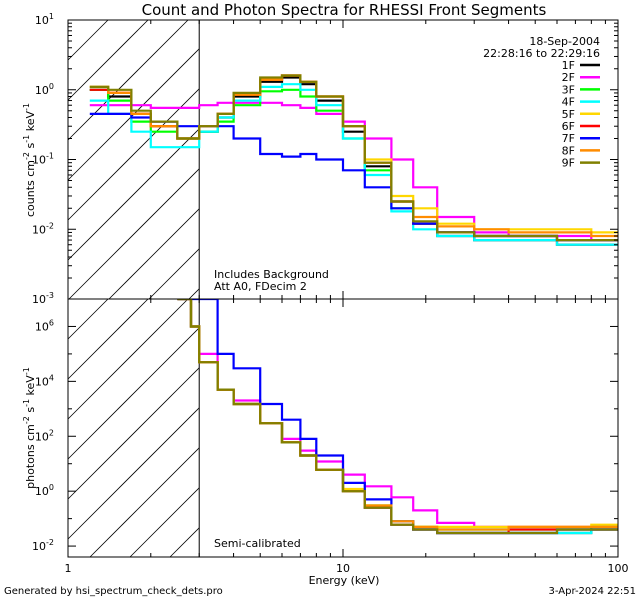 This screenshot has height=600, width=640. I want to click on x-tick-label: 100, so click(618, 568).